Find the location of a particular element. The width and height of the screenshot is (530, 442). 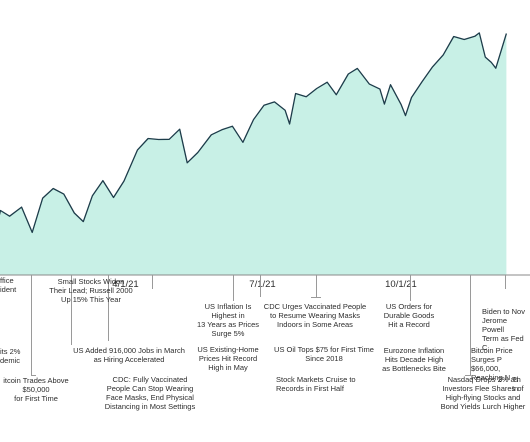

date-label-apr: 4/1/21 is located at coordinates (125, 284).